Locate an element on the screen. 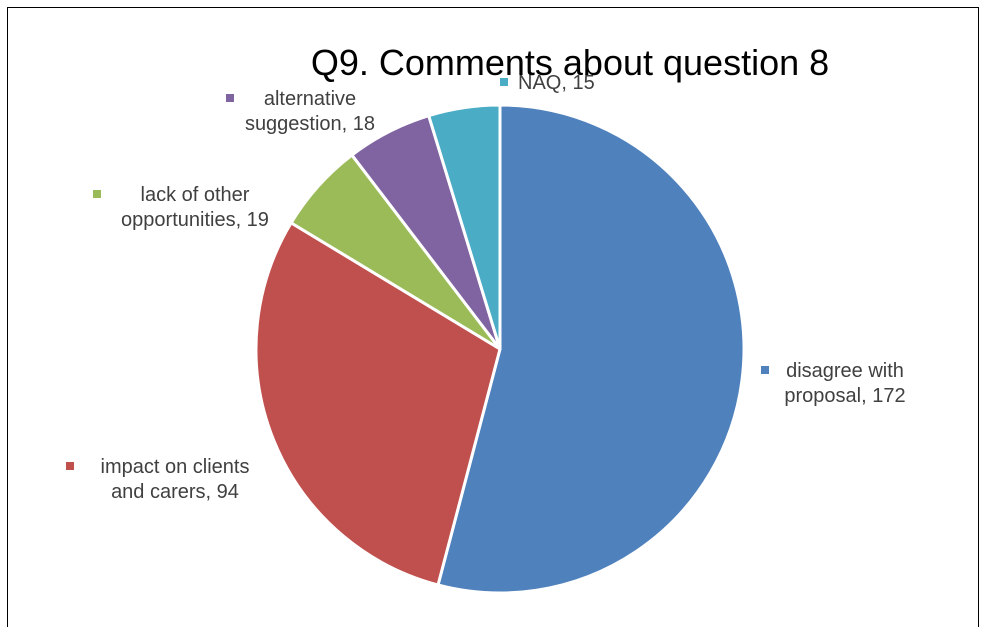  data-label-text: lack of other is located at coordinates (195, 195).